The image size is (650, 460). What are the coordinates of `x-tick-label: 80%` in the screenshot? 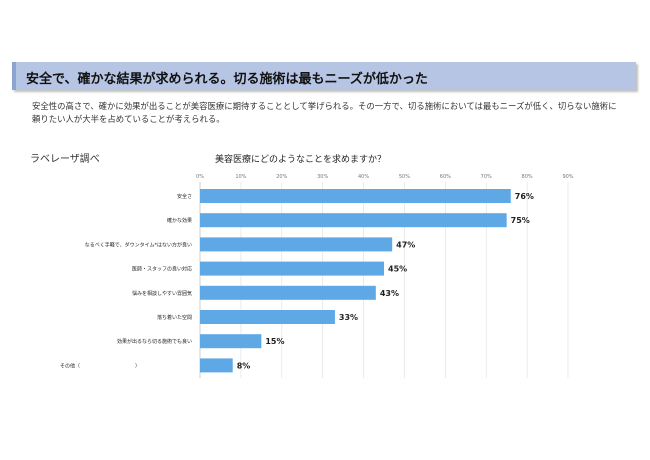 It's located at (527, 177).